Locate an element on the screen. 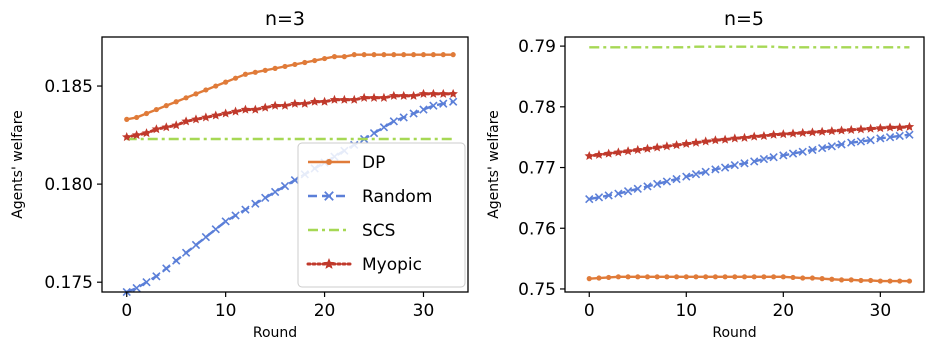  legend-label-myopic: Myopic is located at coordinates (392, 265).